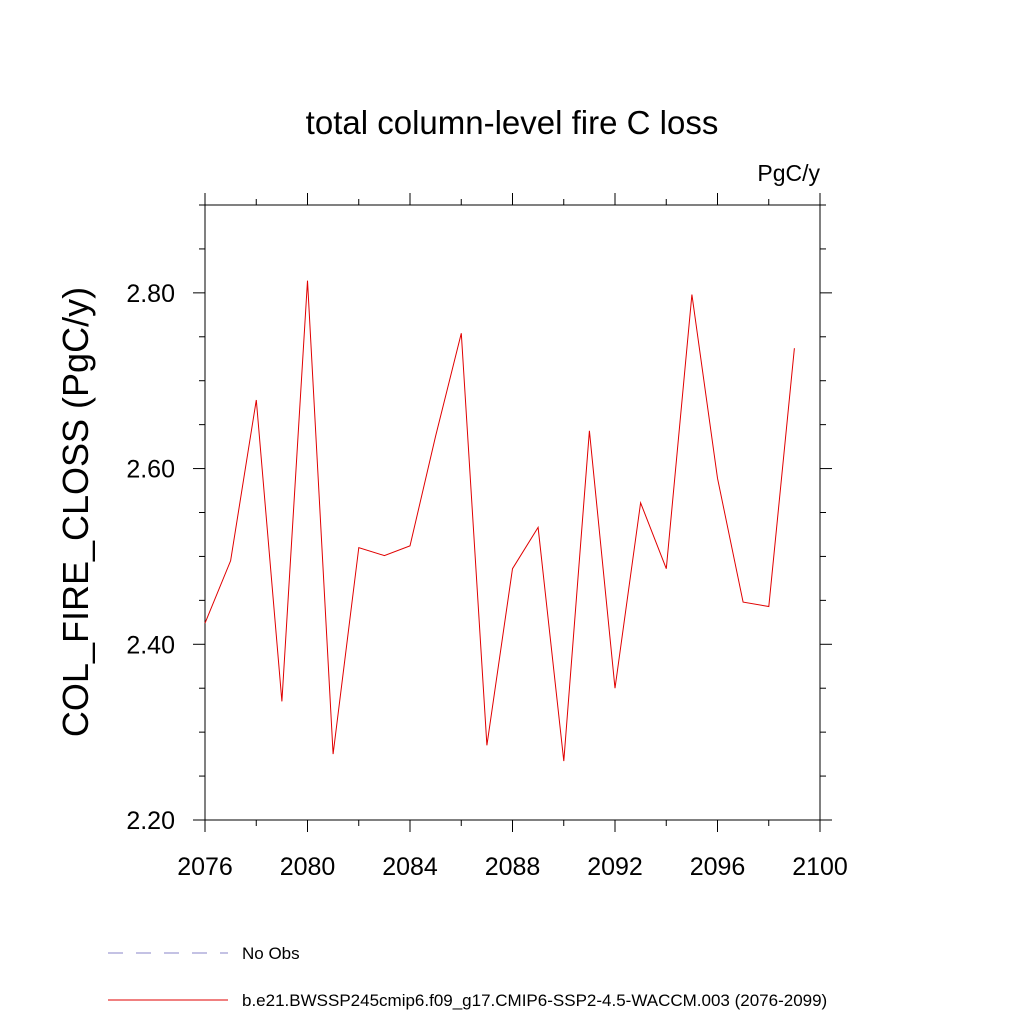  Describe the element at coordinates (788, 173) in the screenshot. I see `units-label: PgC/y` at that location.